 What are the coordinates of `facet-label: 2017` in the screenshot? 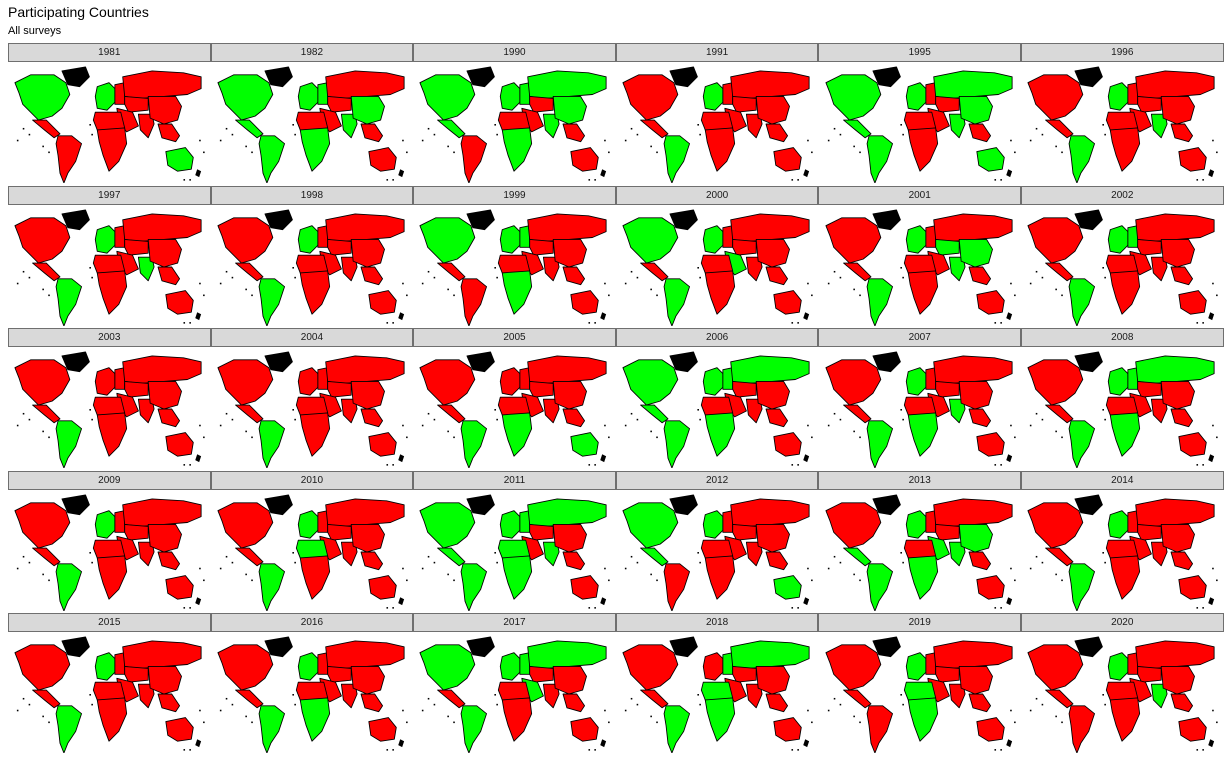 It's located at (514, 623).